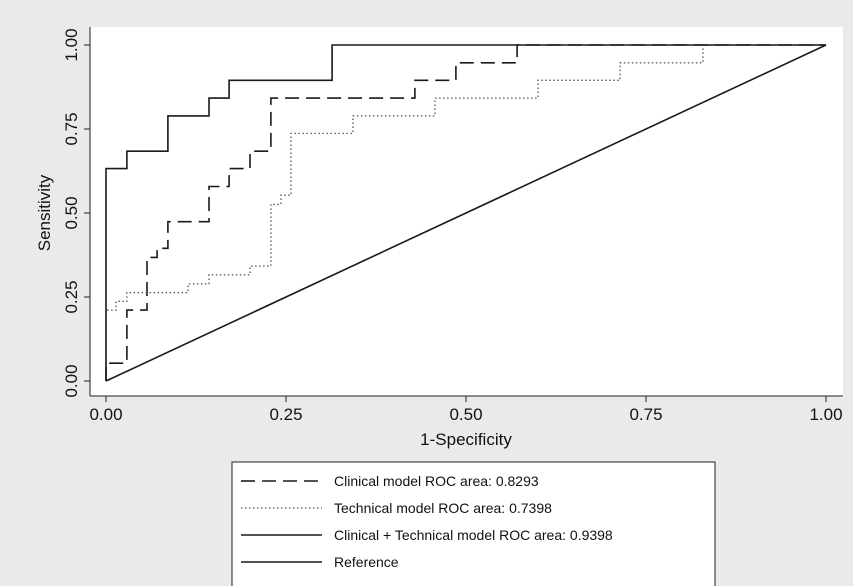 The image size is (853, 586). Describe the element at coordinates (466, 439) in the screenshot. I see `x-axis-title: 1-Specificity` at that location.